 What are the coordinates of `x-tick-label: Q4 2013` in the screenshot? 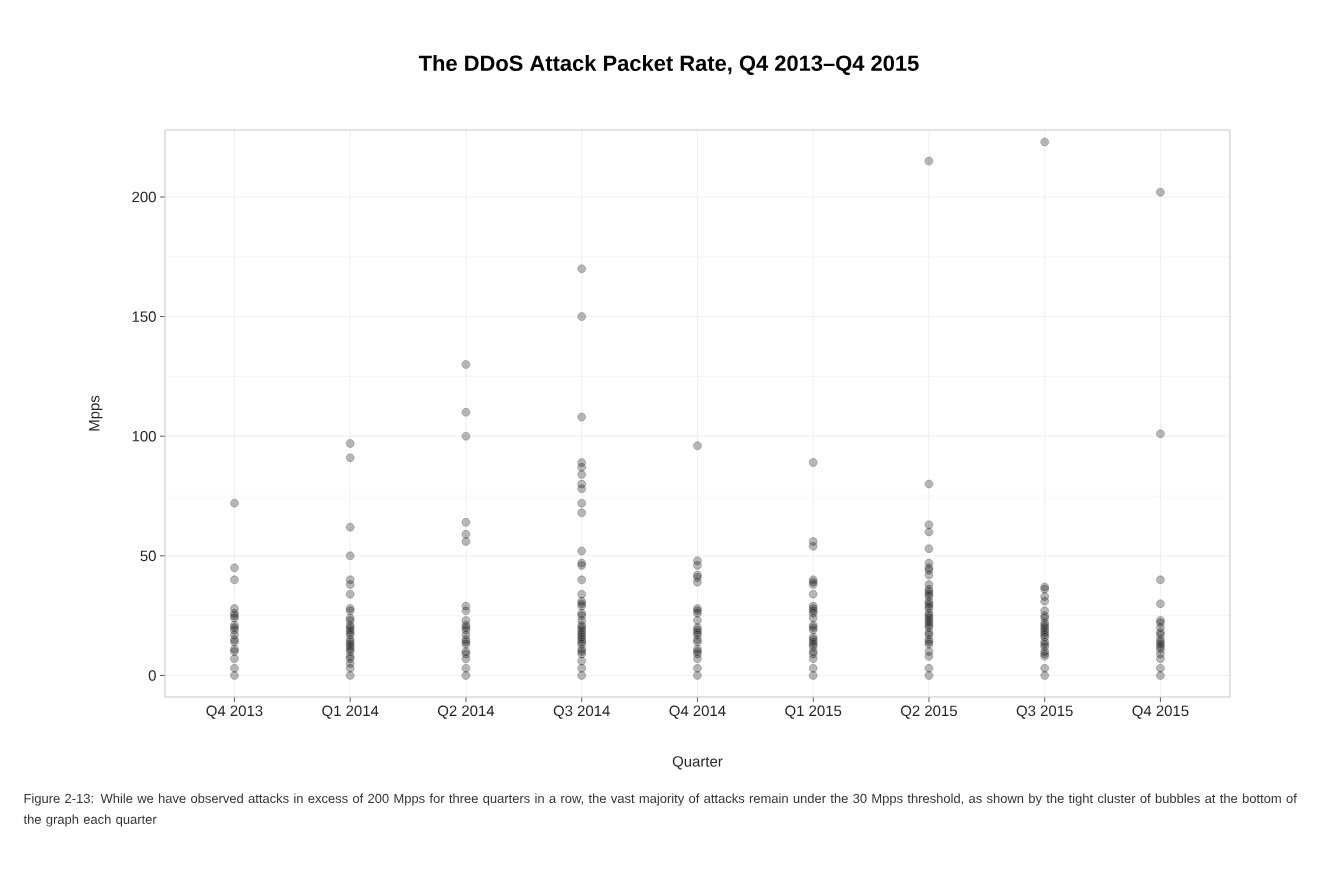 It's located at (234, 712).